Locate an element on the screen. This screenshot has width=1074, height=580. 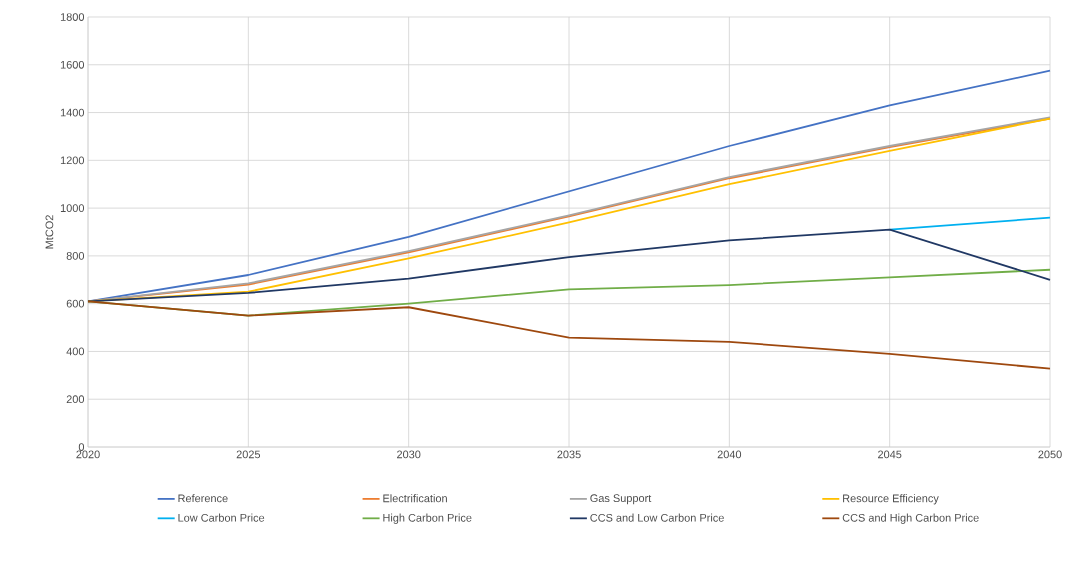
legend-label: Gas Support is located at coordinates (621, 499).